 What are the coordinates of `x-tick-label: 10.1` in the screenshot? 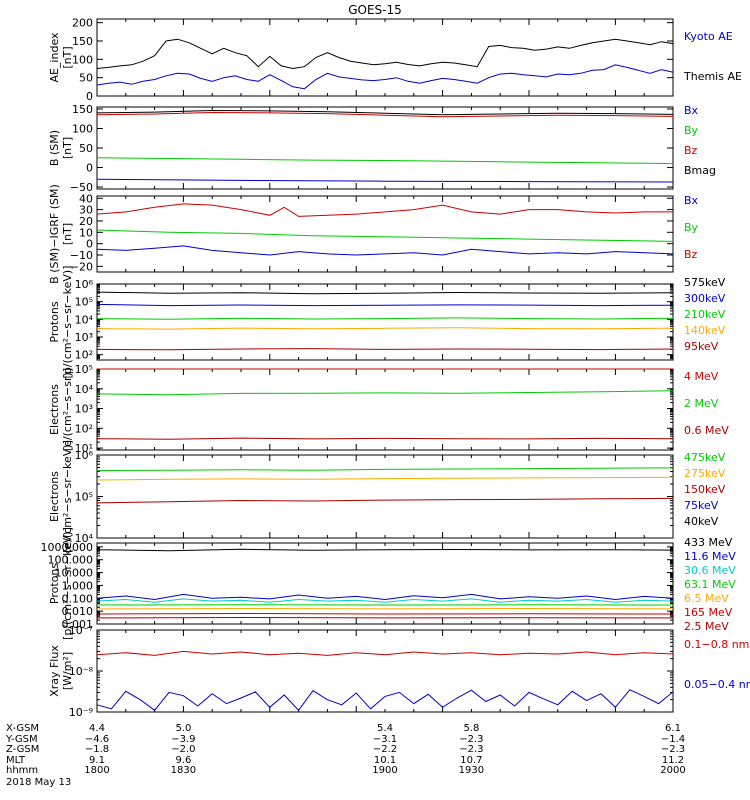 It's located at (385, 760).